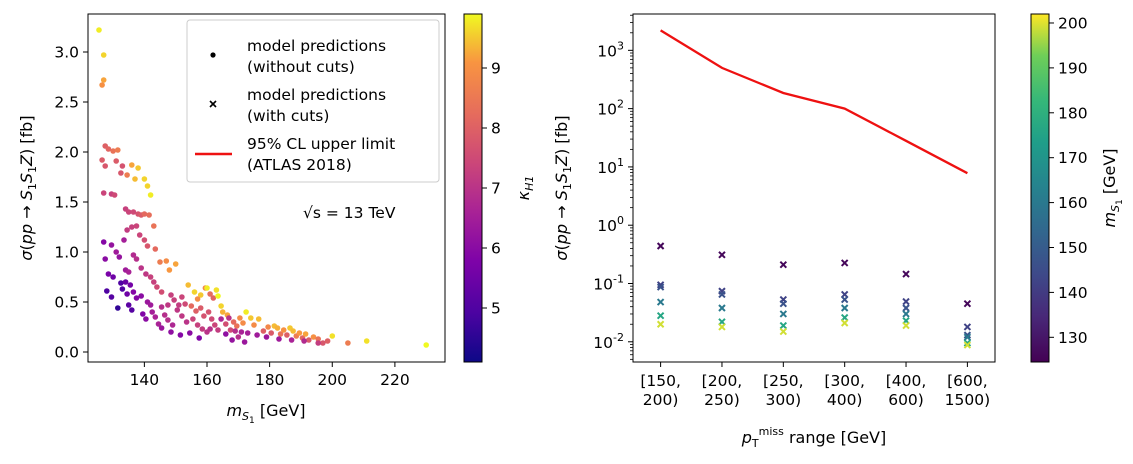 This screenshot has width=1133, height=464. What do you see at coordinates (784, 400) in the screenshot?
I see `right-x-tick-label: 300)` at bounding box center [784, 400].